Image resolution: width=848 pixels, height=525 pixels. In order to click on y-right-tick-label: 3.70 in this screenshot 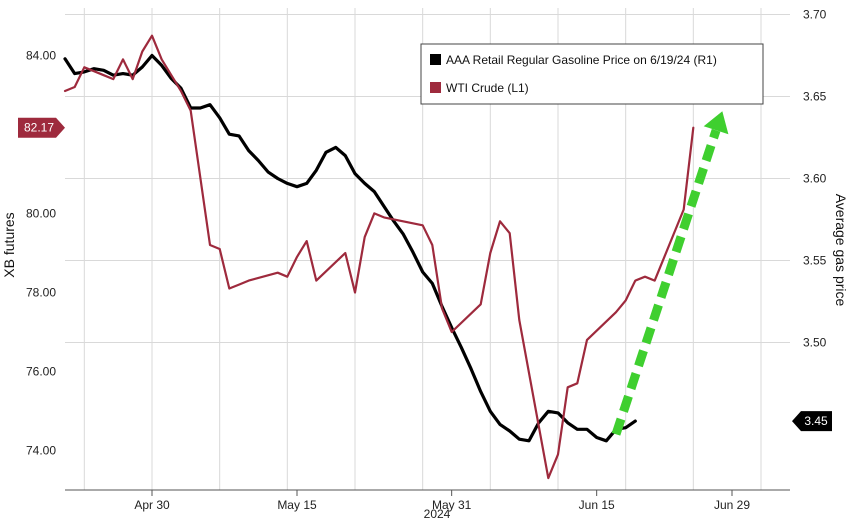, I will do `click(815, 15)`.